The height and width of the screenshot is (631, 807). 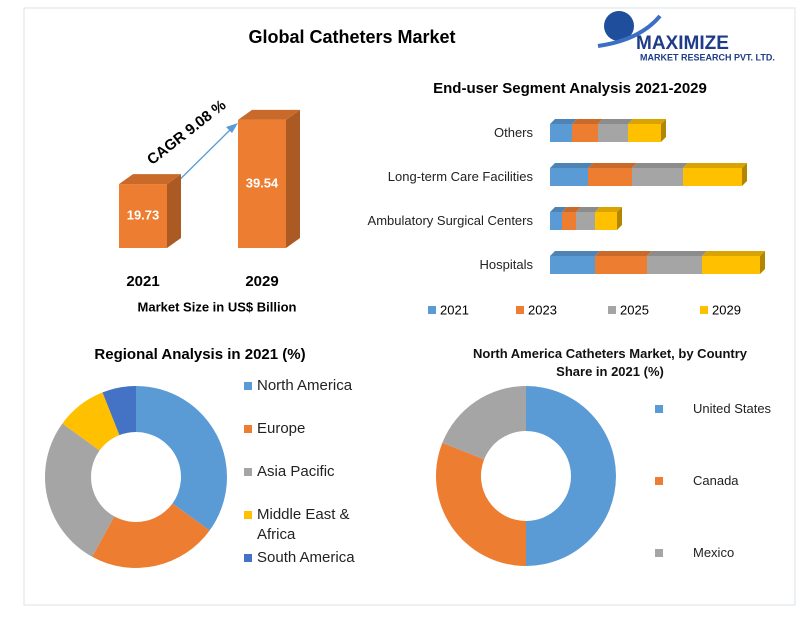 What do you see at coordinates (450, 220) in the screenshot?
I see `y-tick-label: Ambulatory Surgical Centers` at bounding box center [450, 220].